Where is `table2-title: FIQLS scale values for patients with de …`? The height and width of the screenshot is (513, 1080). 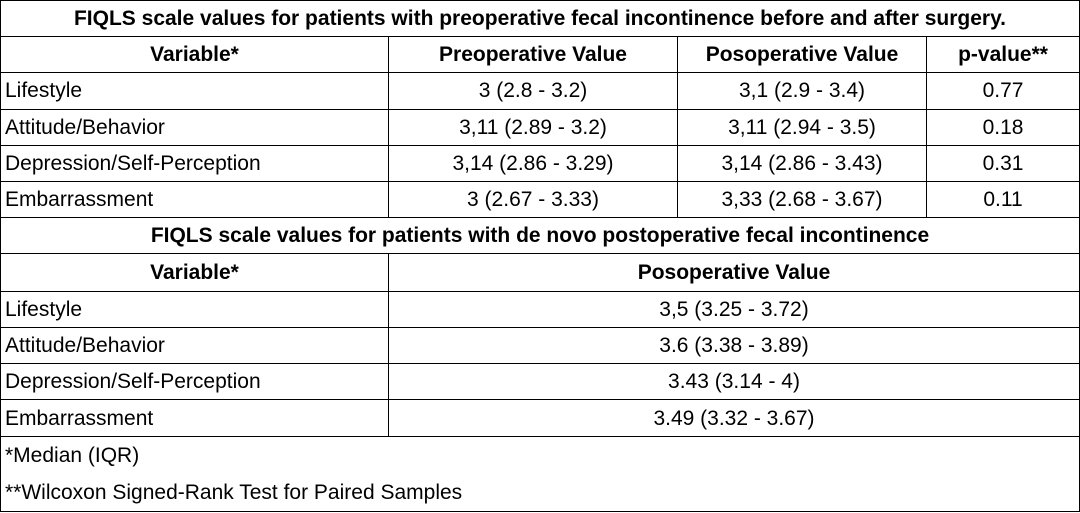
table2-title: FIQLS scale values for patients with de … is located at coordinates (540, 236).